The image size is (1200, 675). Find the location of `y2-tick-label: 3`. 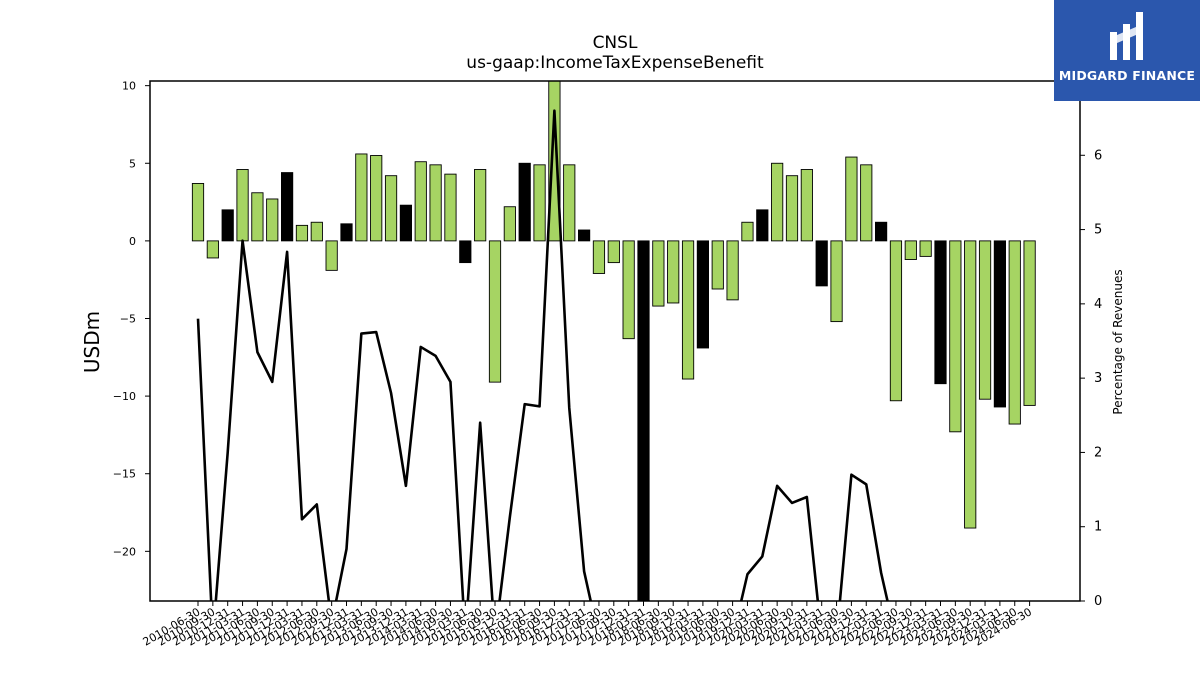

y2-tick-label: 3 is located at coordinates (1098, 378).